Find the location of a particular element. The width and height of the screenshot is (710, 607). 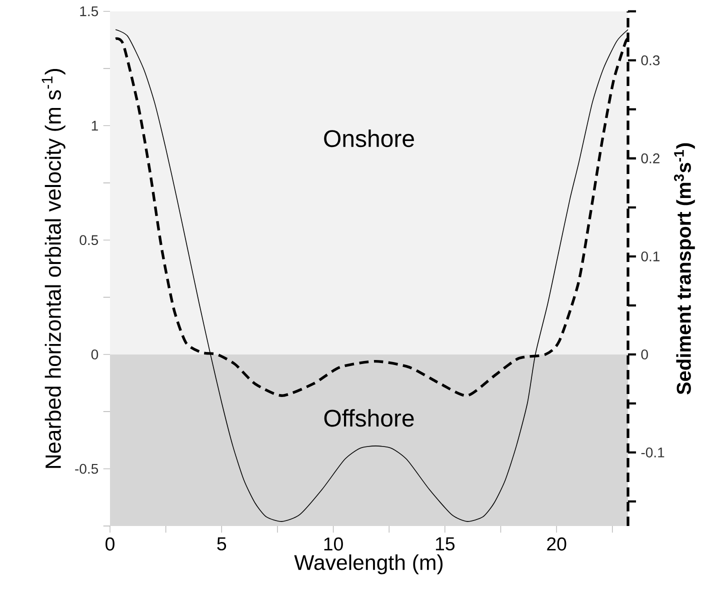

y2-tick-label: -0.1 is located at coordinates (652, 453).